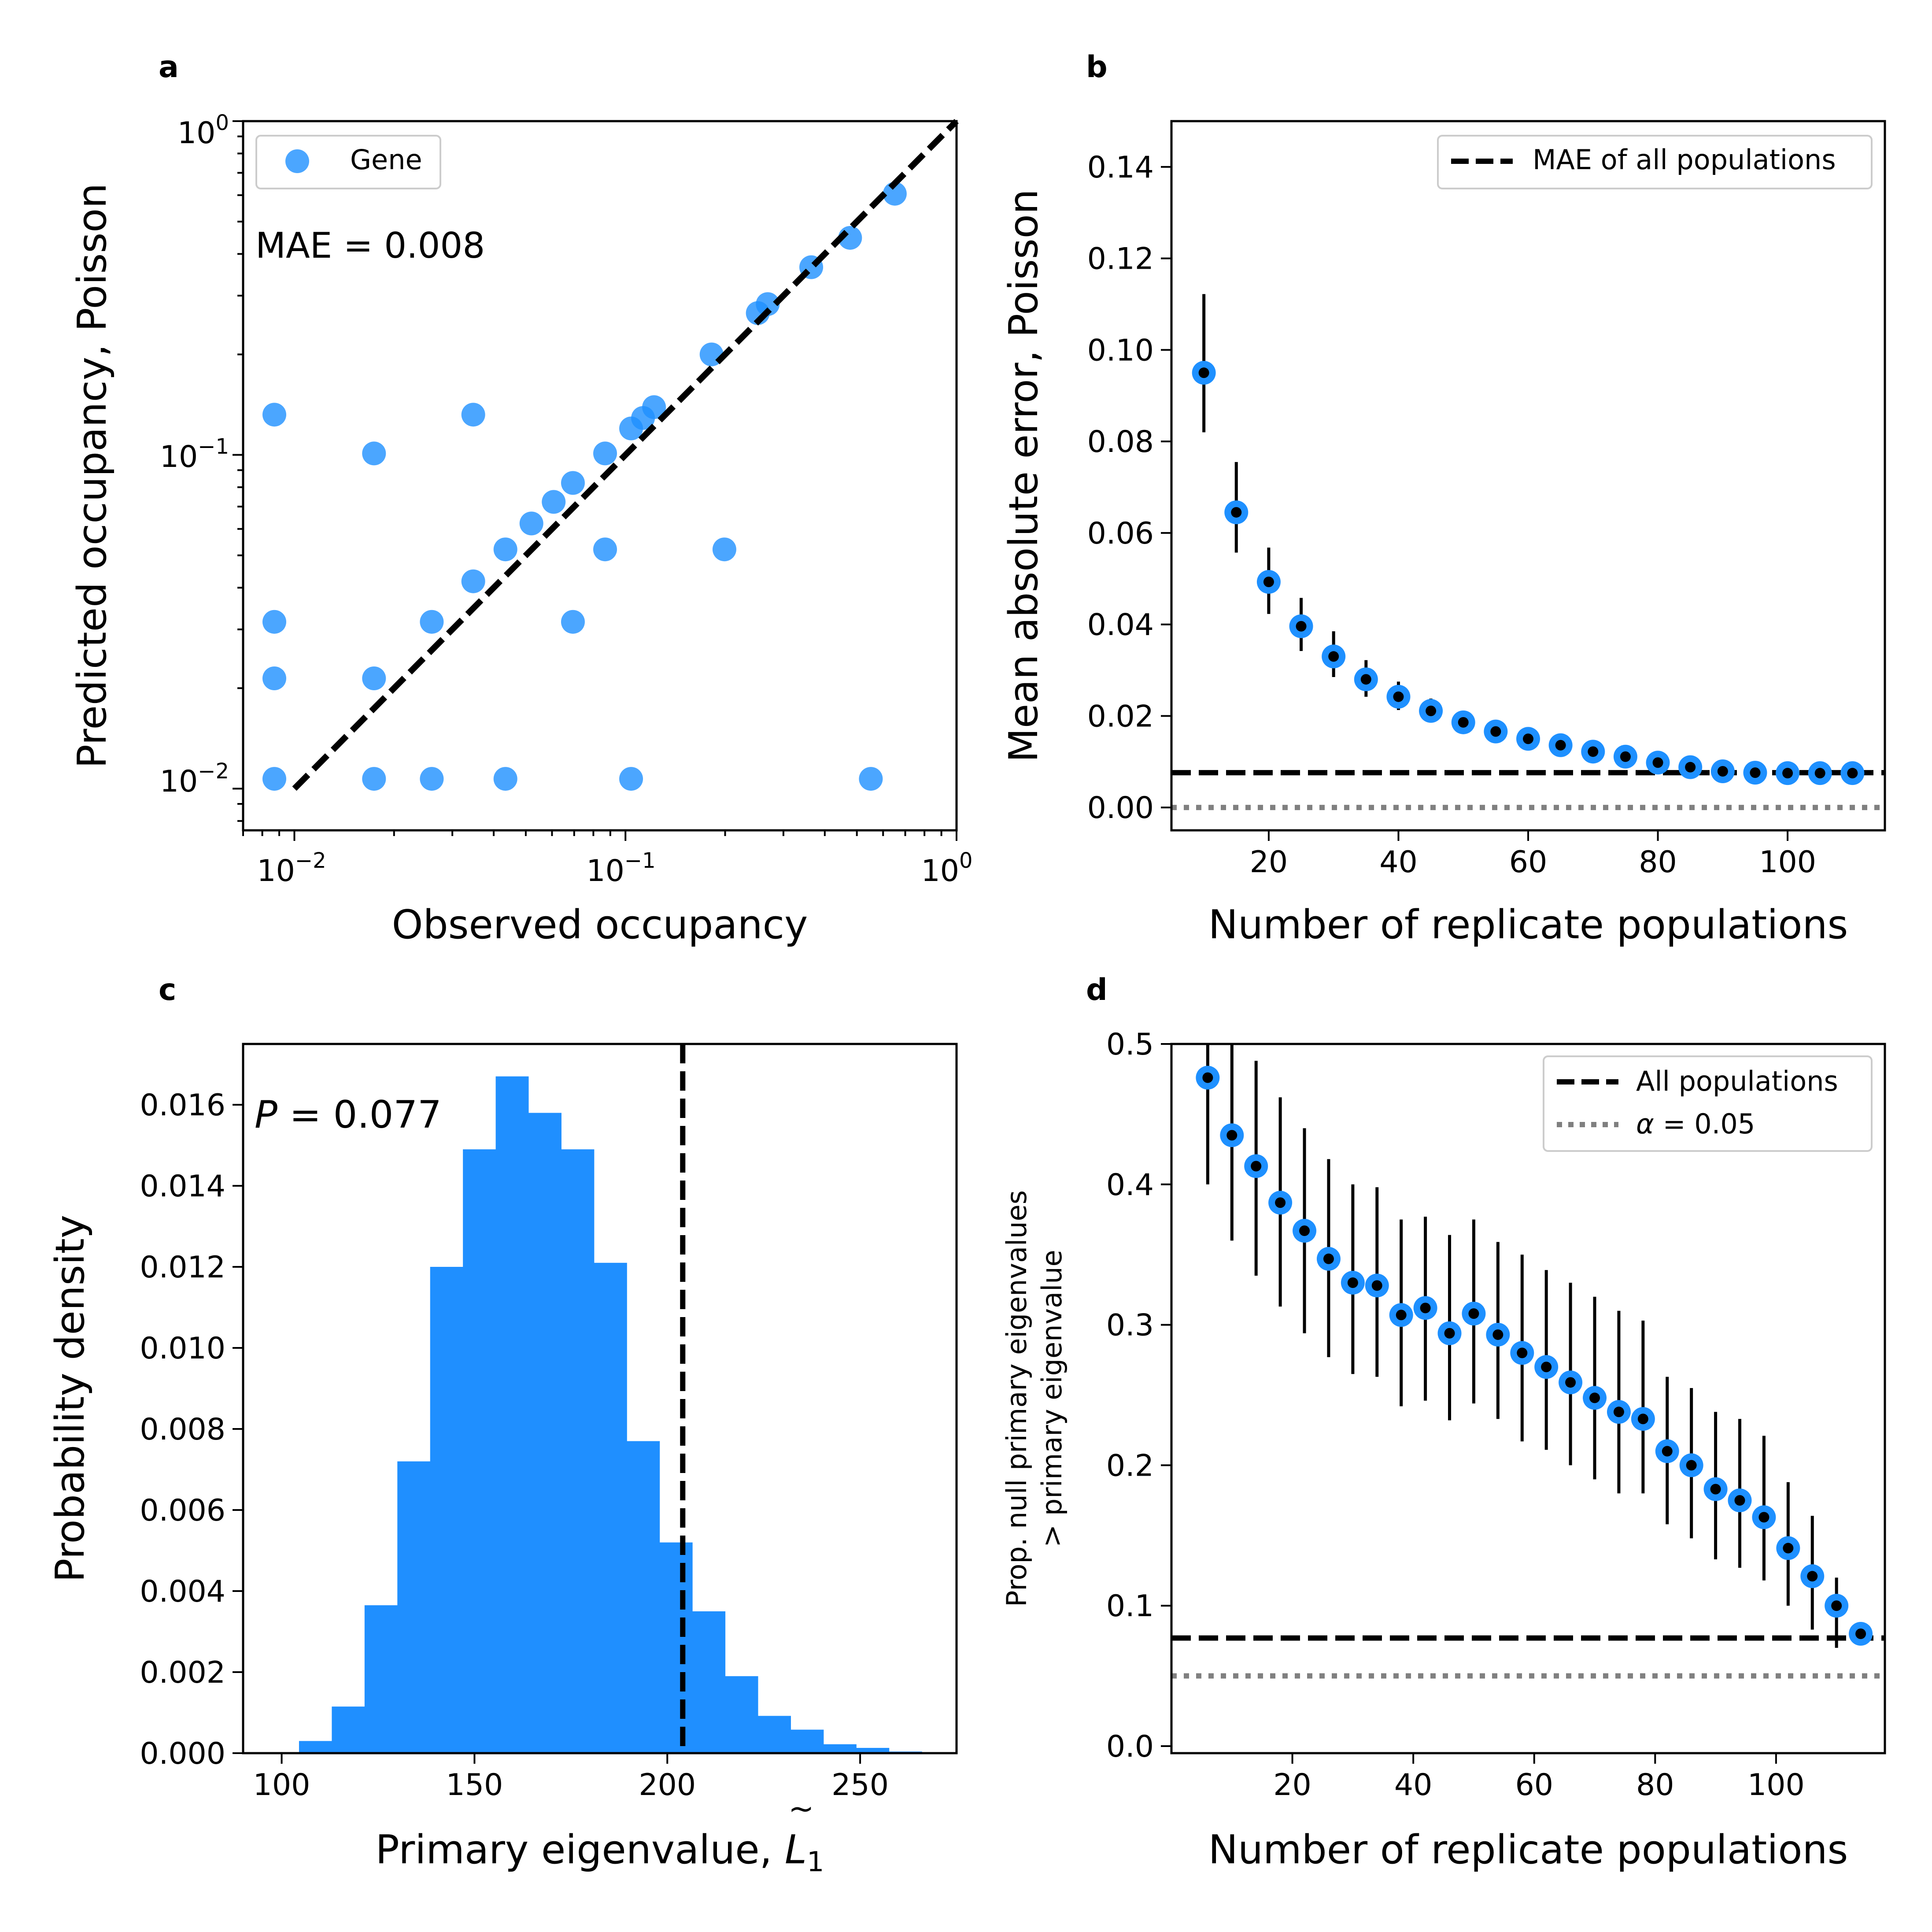 Image resolution: width=1932 pixels, height=1932 pixels. What do you see at coordinates (1017, 1398) in the screenshot?
I see `panel-d-ylabel-line1: Prop. null primary eigenvalues` at bounding box center [1017, 1398].